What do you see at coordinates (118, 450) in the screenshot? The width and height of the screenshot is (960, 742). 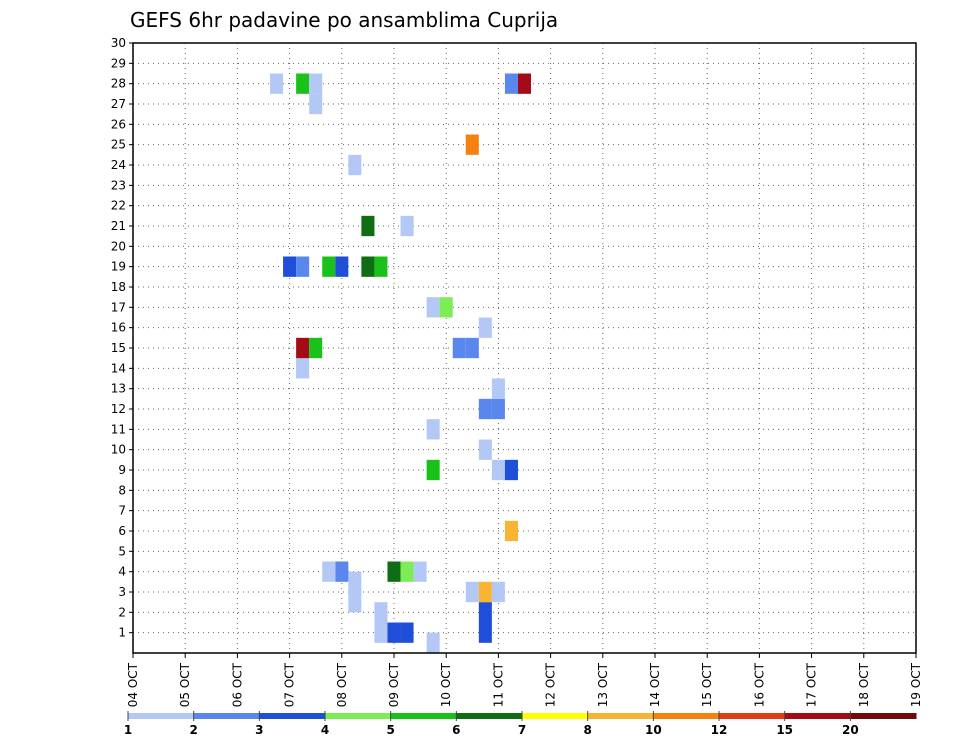 I see `y-tick-label: 10` at bounding box center [118, 450].